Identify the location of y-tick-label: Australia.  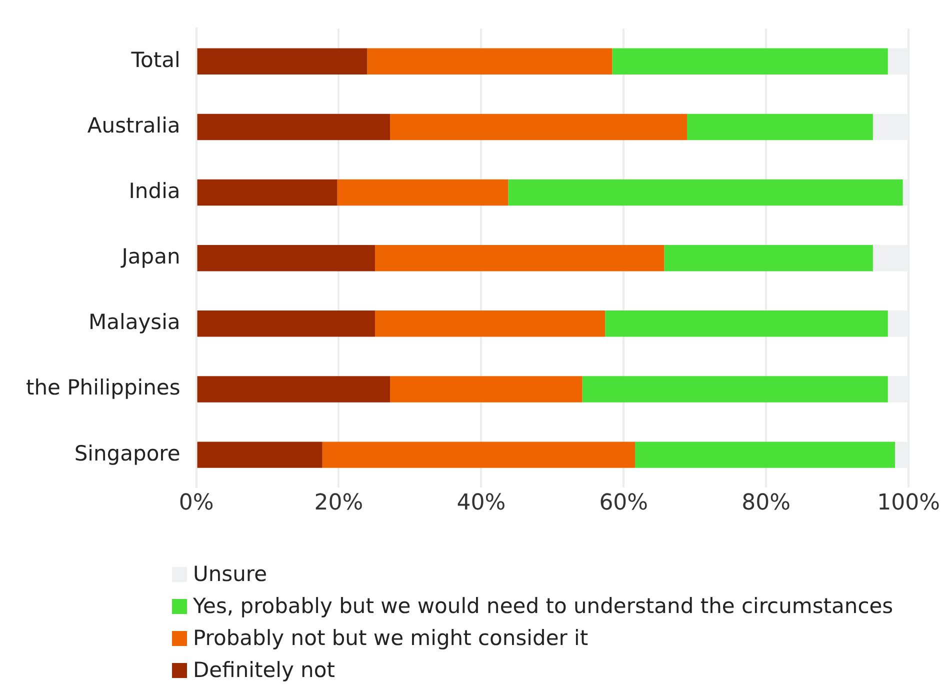
(133, 125).